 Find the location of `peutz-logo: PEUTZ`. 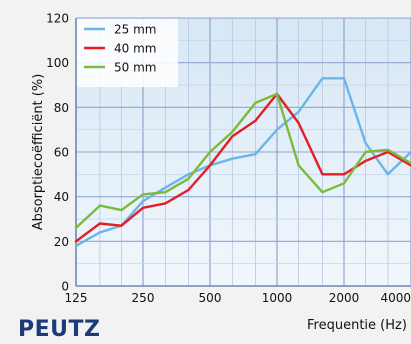

peutz-logo: PEUTZ is located at coordinates (59, 329).